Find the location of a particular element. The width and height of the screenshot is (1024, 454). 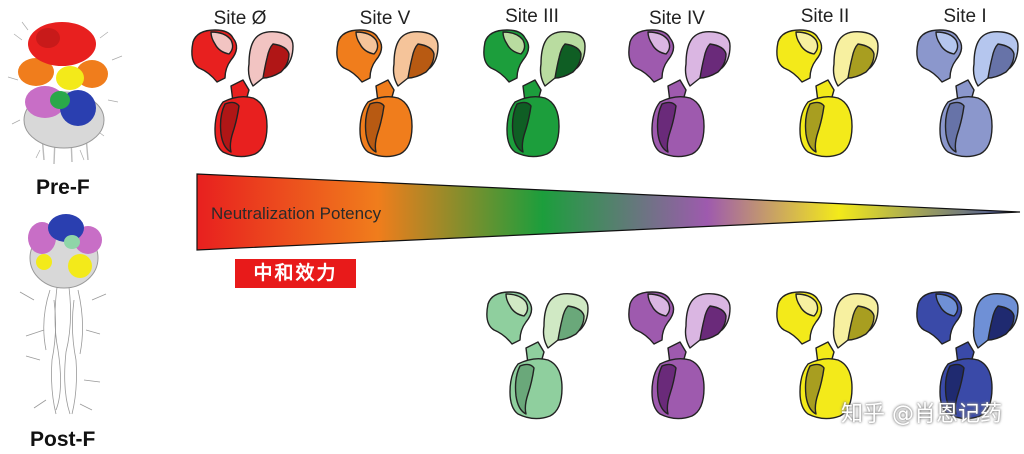

post-f-stalk is located at coordinates (63, 347).